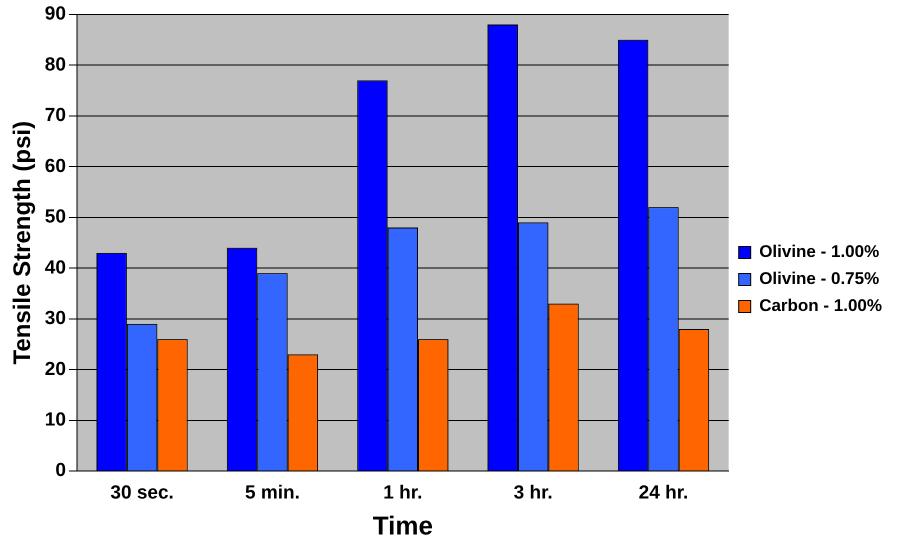  Describe the element at coordinates (55, 420) in the screenshot. I see `y-tick-label: 10` at that location.